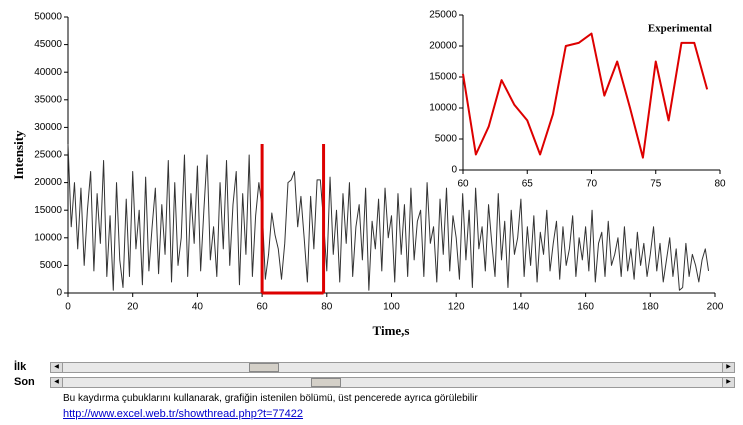  What do you see at coordinates (48, 44) in the screenshot?
I see `y-tick-label: 45000` at bounding box center [48, 44].